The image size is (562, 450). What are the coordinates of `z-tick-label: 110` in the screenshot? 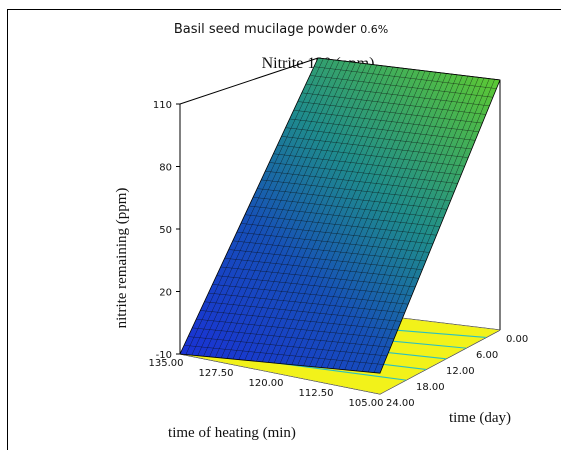 It's located at (162, 105).